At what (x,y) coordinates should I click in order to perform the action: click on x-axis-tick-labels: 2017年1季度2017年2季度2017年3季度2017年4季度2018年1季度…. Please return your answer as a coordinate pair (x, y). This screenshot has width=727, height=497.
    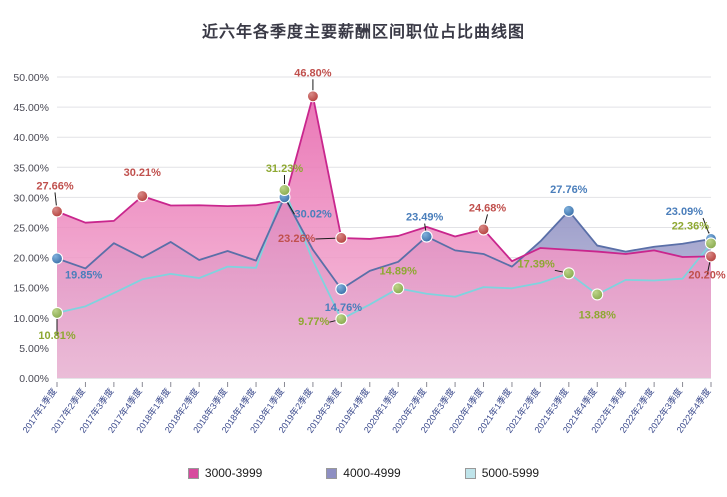
    Looking at the image, I should click on (366, 410).